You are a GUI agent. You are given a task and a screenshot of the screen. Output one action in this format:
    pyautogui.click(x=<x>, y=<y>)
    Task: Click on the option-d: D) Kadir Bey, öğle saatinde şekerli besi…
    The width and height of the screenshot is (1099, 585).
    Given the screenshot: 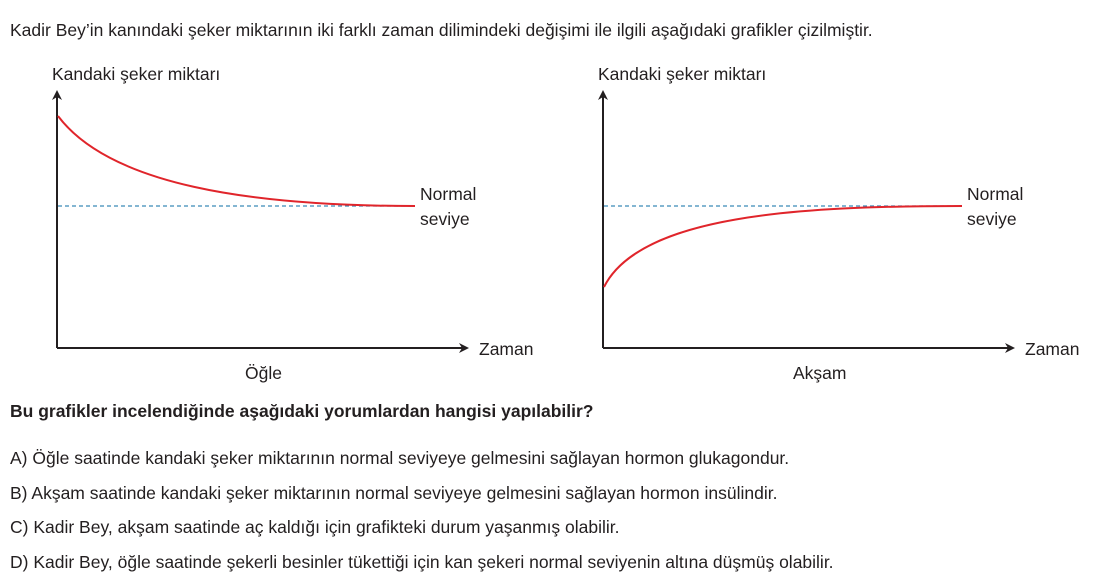 What is the action you would take?
    pyautogui.click(x=422, y=562)
    